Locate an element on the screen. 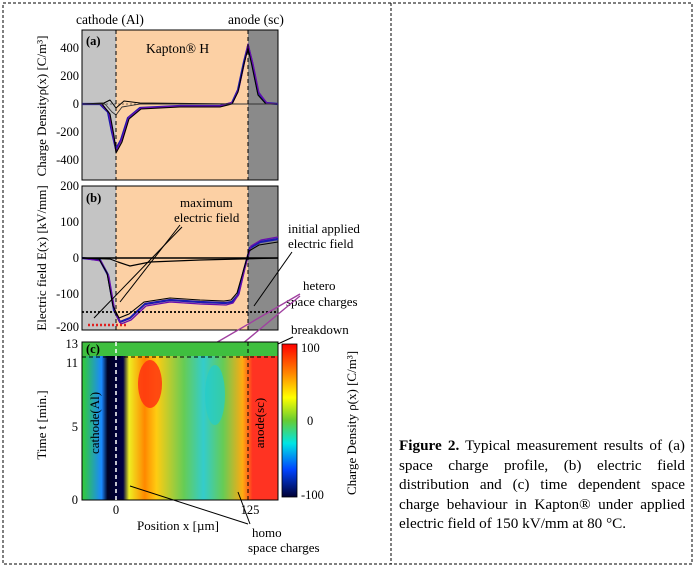  panel-c-xlabel: Position x [µm] is located at coordinates (178, 525).